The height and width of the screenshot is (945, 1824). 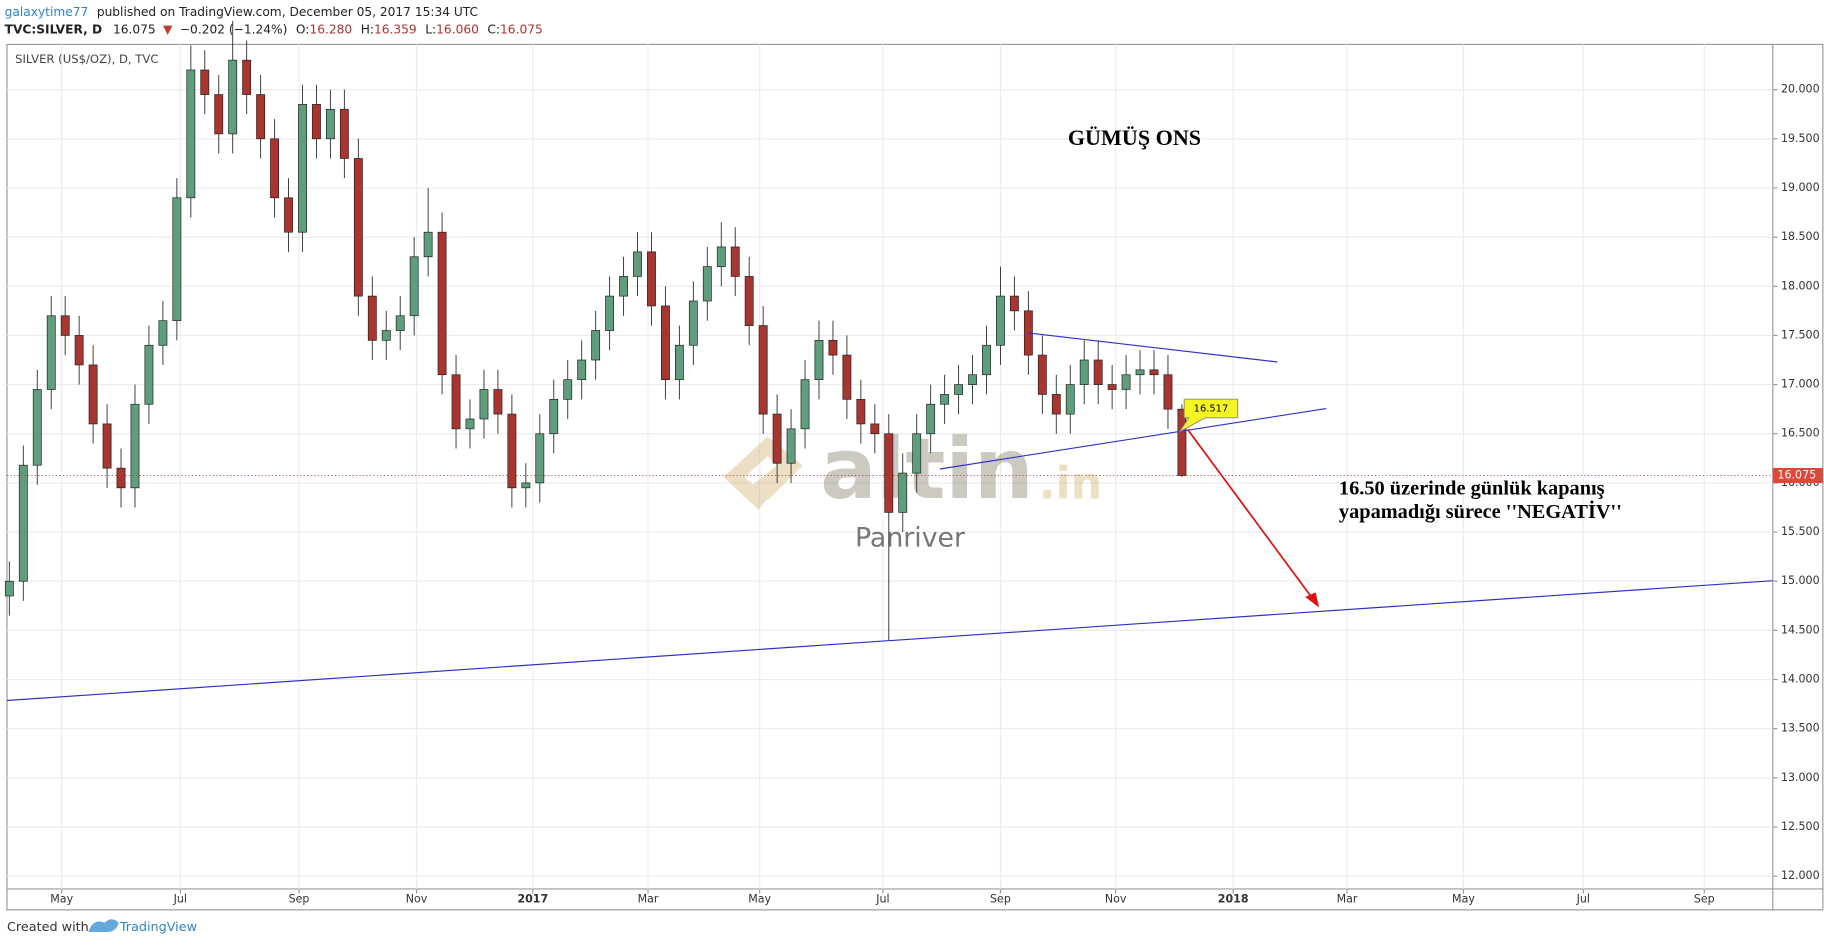 I want to click on y-tick-label: 18.000, so click(x=1800, y=285).